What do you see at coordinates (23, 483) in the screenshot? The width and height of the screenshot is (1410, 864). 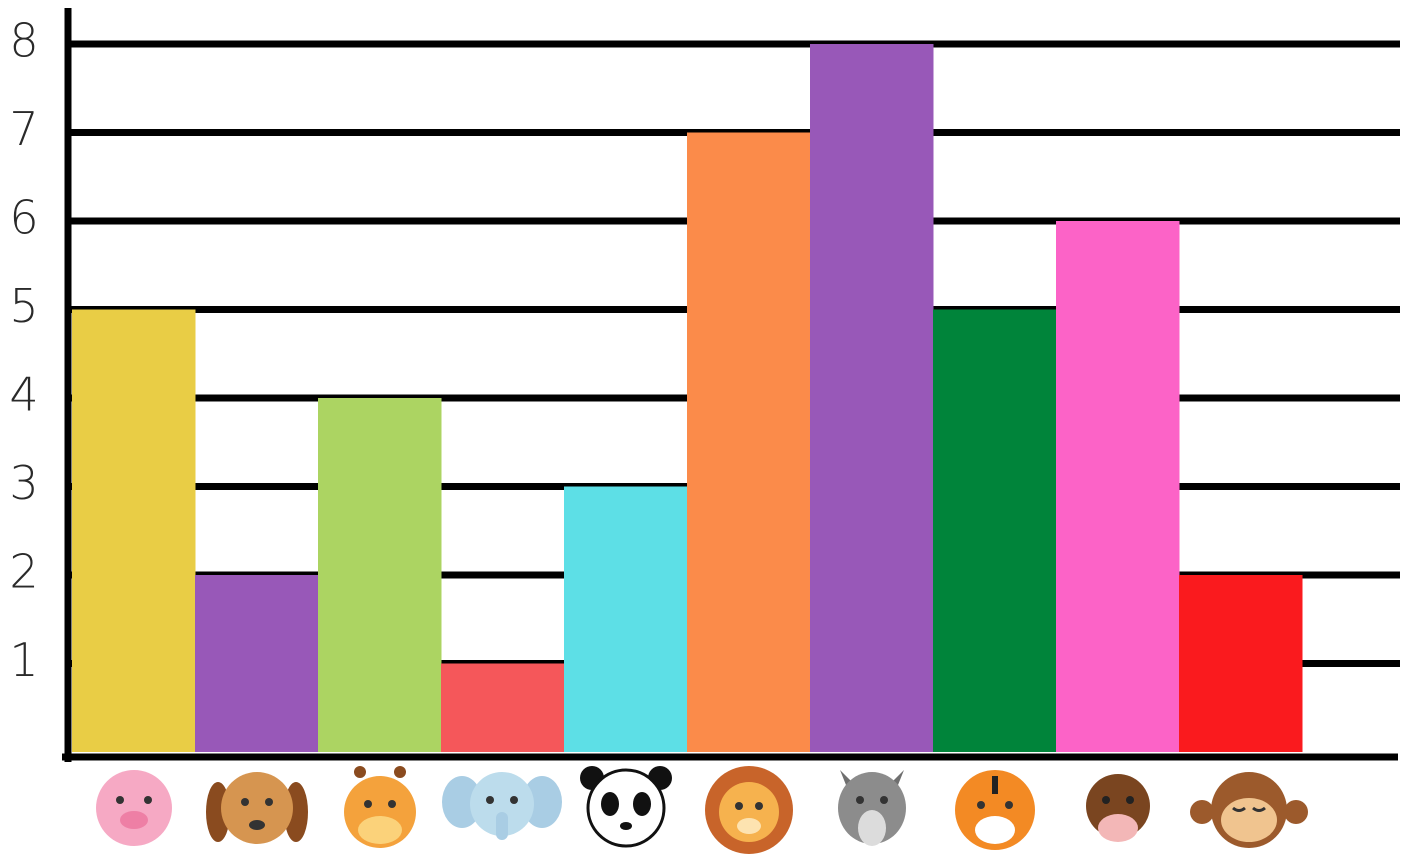 I see `y-tick-label: 3` at bounding box center [23, 483].